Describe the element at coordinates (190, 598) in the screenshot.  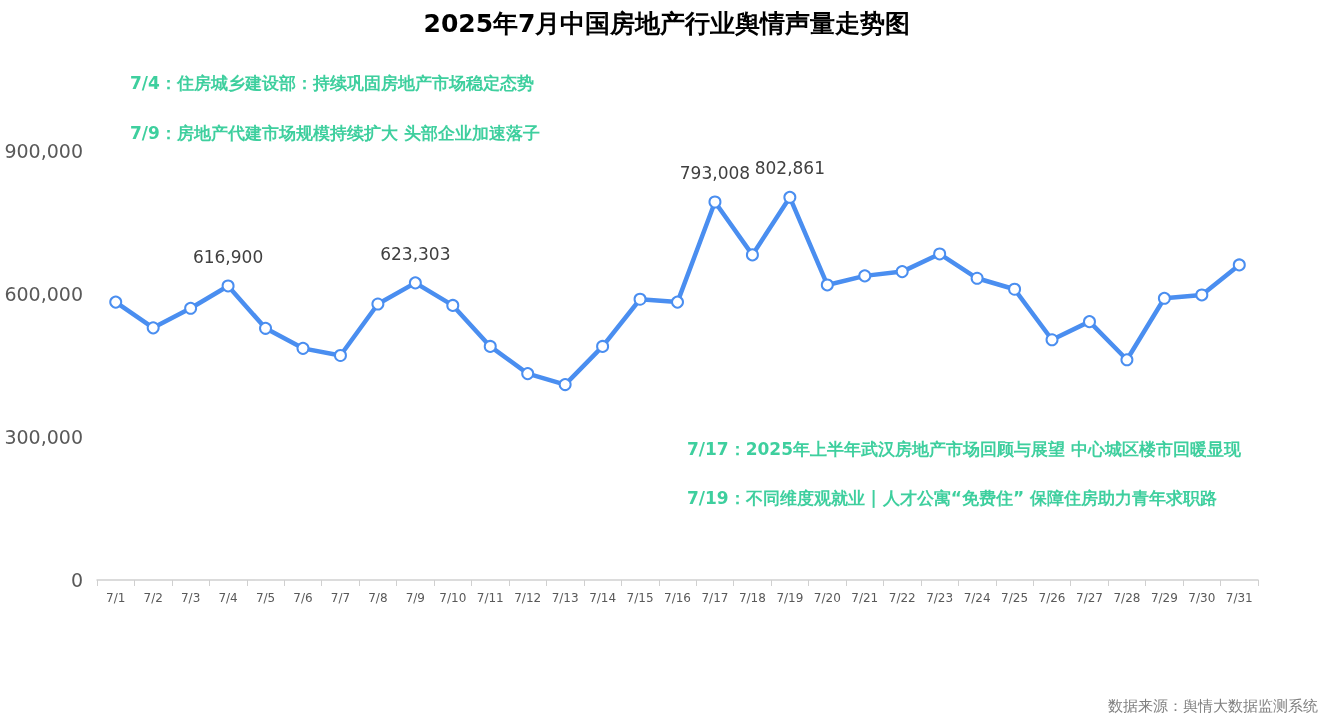
I see `x-tick-label: 7/3` at that location.